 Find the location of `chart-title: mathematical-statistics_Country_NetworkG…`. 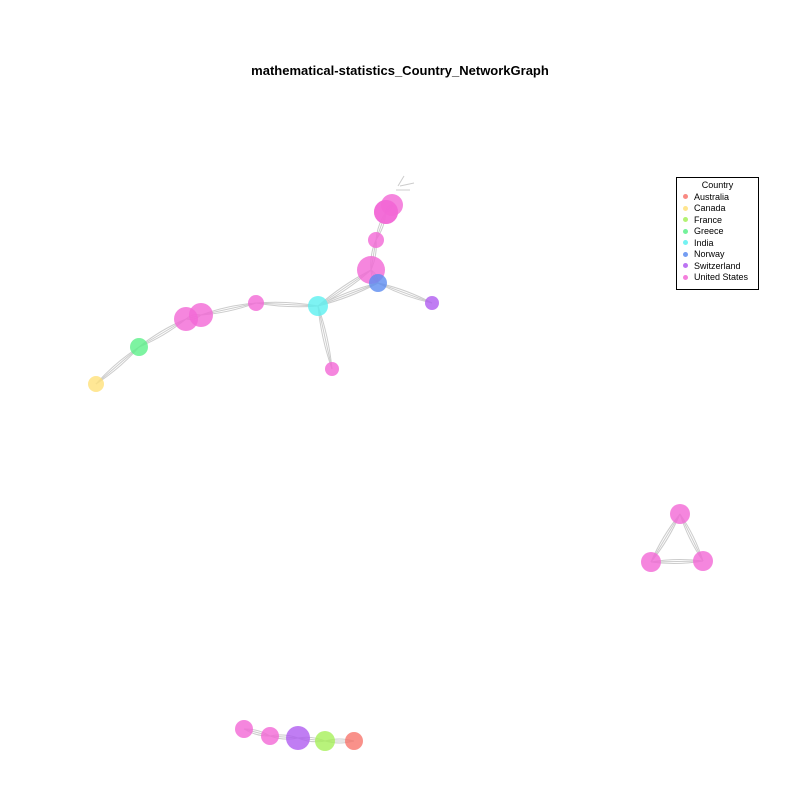

chart-title: mathematical-statistics_Country_NetworkG… is located at coordinates (400, 70).